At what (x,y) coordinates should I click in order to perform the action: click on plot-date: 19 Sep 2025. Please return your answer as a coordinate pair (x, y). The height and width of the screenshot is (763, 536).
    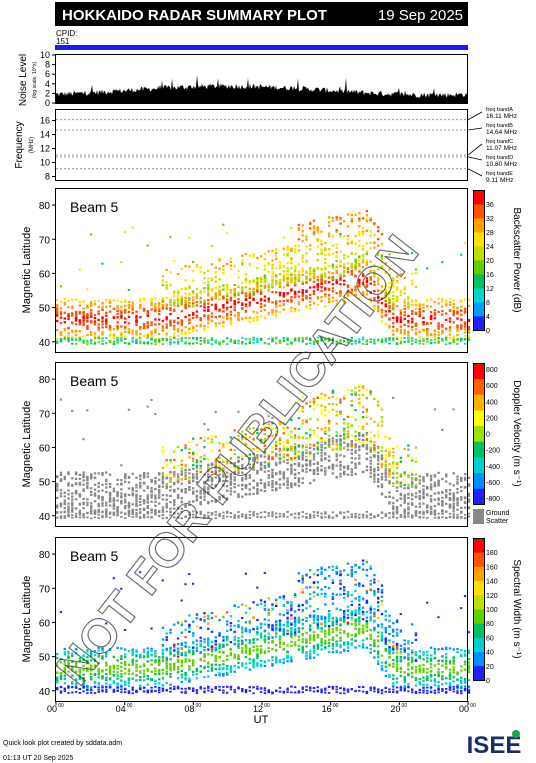
    Looking at the image, I should click on (420, 15).